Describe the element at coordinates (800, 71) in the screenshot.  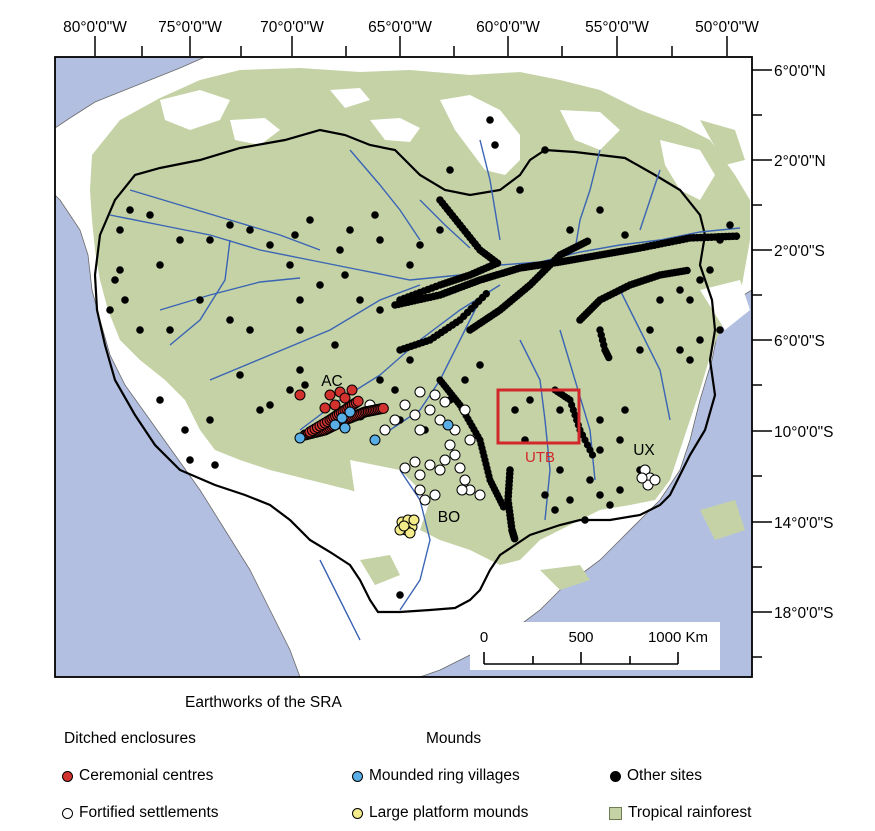
I see `lat-label-6n: 6°0'0"N` at that location.